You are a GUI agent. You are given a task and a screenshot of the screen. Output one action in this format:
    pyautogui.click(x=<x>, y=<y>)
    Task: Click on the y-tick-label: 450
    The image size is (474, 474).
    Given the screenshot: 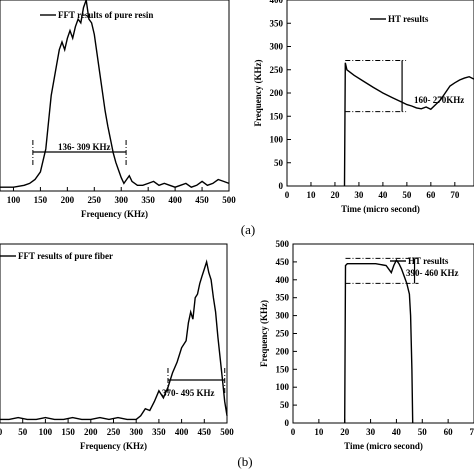 What is the action you would take?
    pyautogui.click(x=283, y=262)
    